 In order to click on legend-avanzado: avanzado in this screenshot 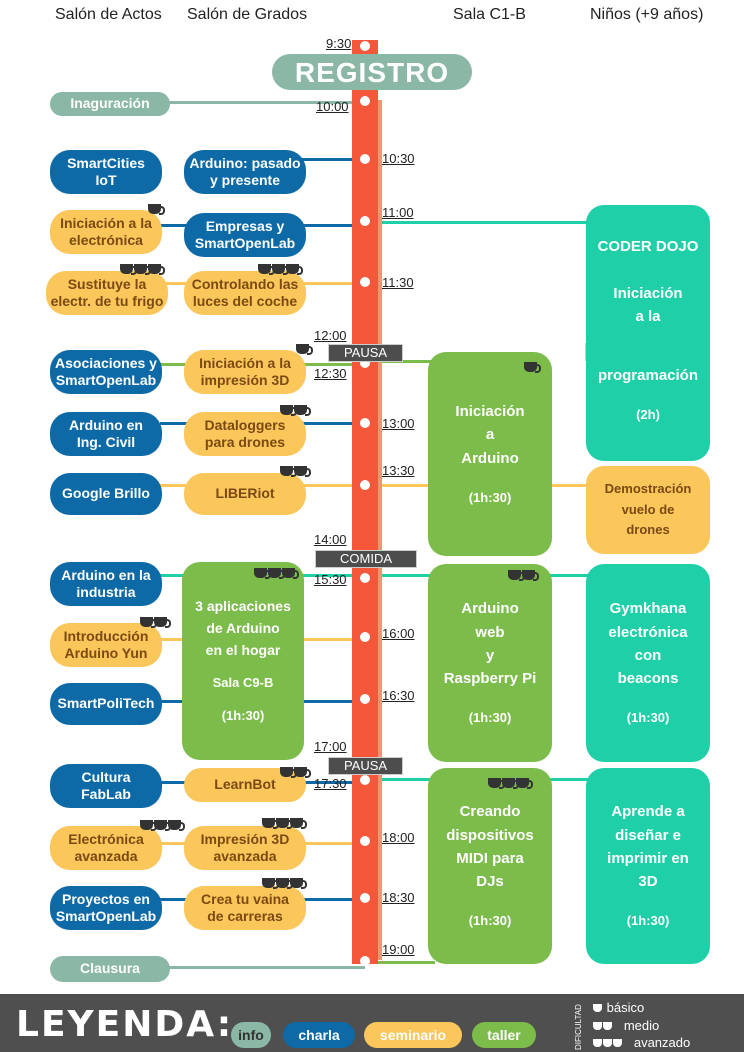, I will do `click(641, 1042)`.